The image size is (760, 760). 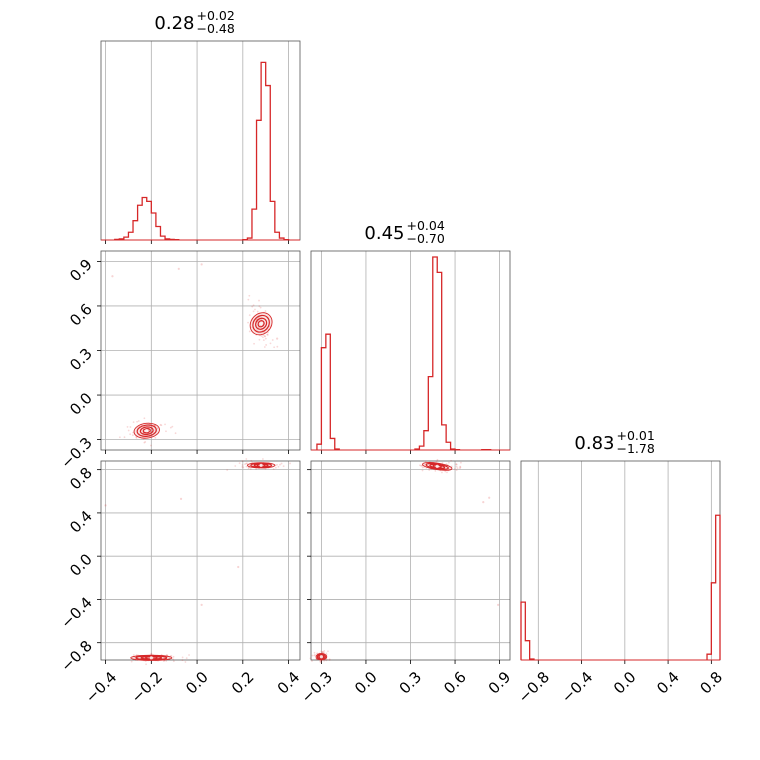 What do you see at coordinates (76, 453) in the screenshot?
I see `y-tick-label: −0.3` at bounding box center [76, 453].